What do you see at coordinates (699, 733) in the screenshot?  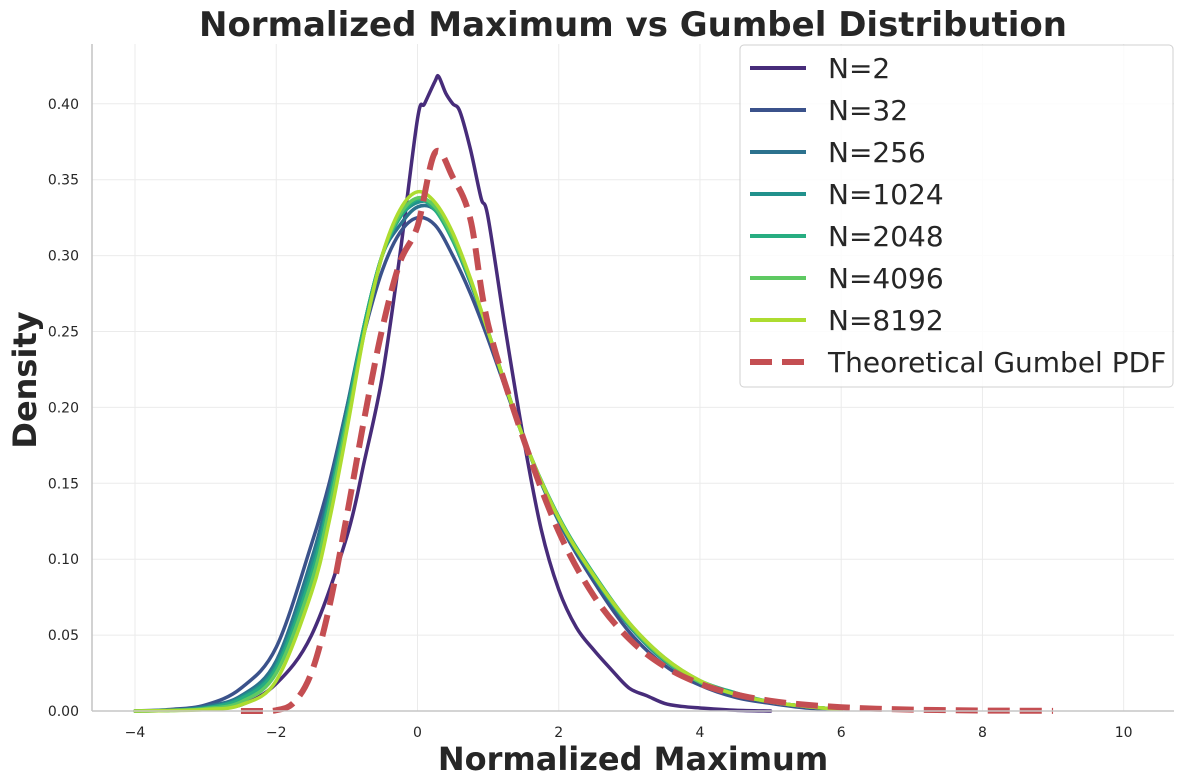 I see `x-tick-label: 4` at bounding box center [699, 733].